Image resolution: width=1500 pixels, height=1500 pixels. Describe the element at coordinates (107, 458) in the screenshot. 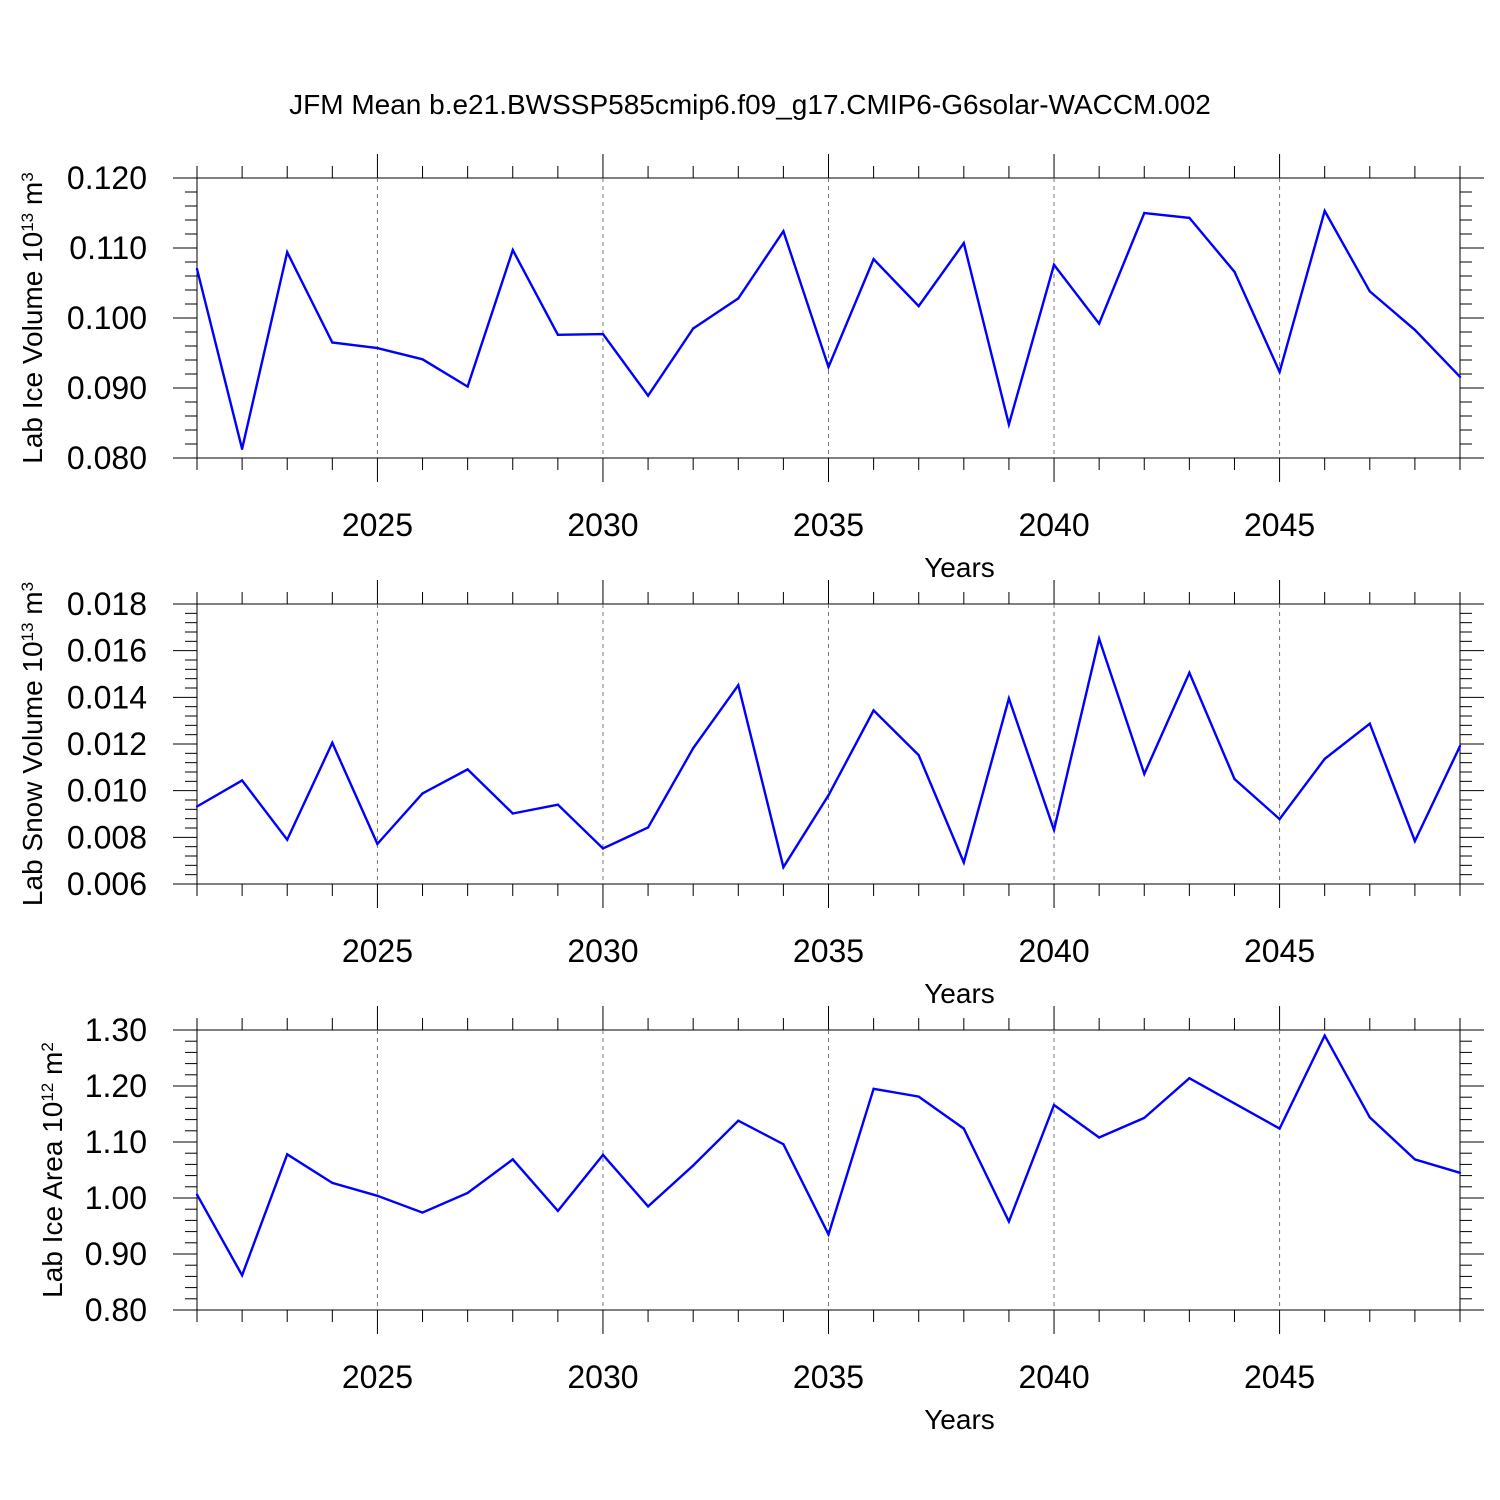

I see `y-tick-label: 0.080` at that location.